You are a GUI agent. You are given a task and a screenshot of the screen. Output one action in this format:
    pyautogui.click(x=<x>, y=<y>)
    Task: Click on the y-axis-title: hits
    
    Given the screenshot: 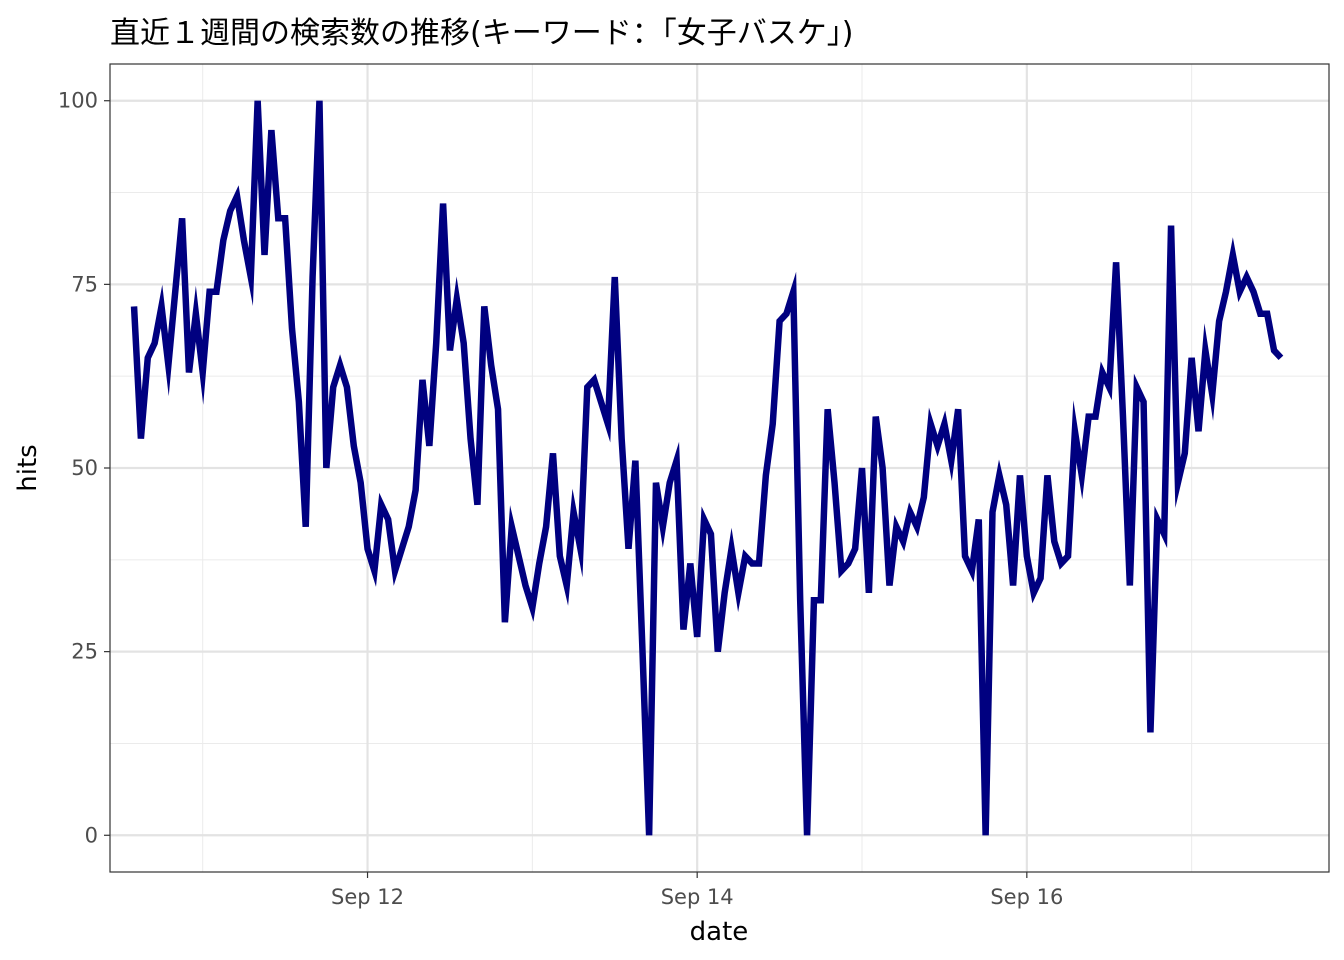 What is the action you would take?
    pyautogui.click(x=28, y=467)
    